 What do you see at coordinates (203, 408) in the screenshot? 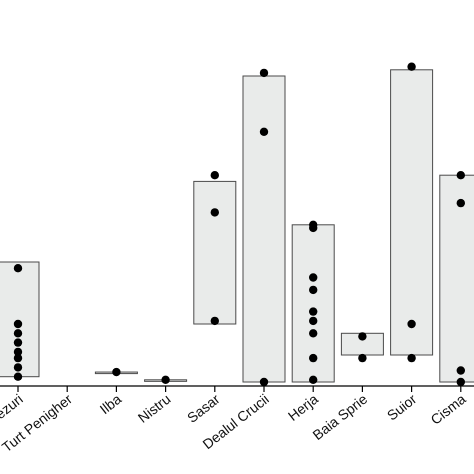
I see `x-tick-label-sasar: Sasar` at bounding box center [203, 408].